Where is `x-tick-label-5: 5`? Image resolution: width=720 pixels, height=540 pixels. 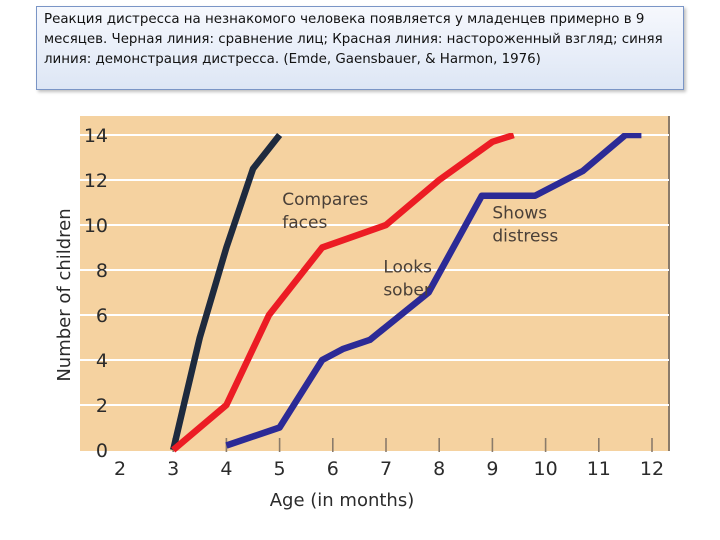
x-tick-label-5: 5 is located at coordinates (280, 469).